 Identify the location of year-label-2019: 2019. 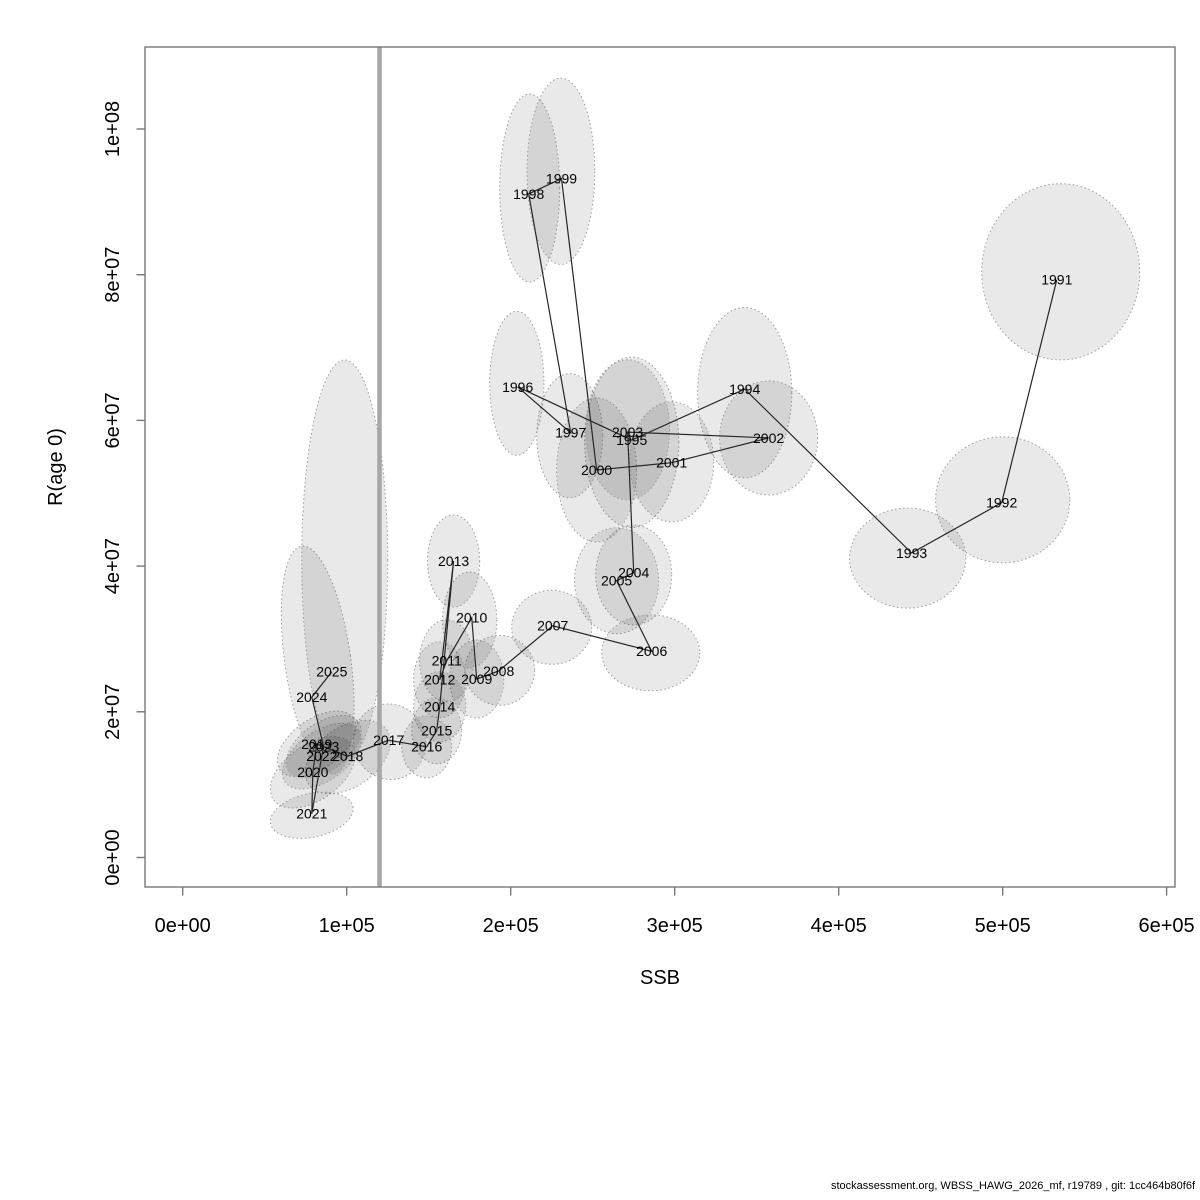
(316, 744).